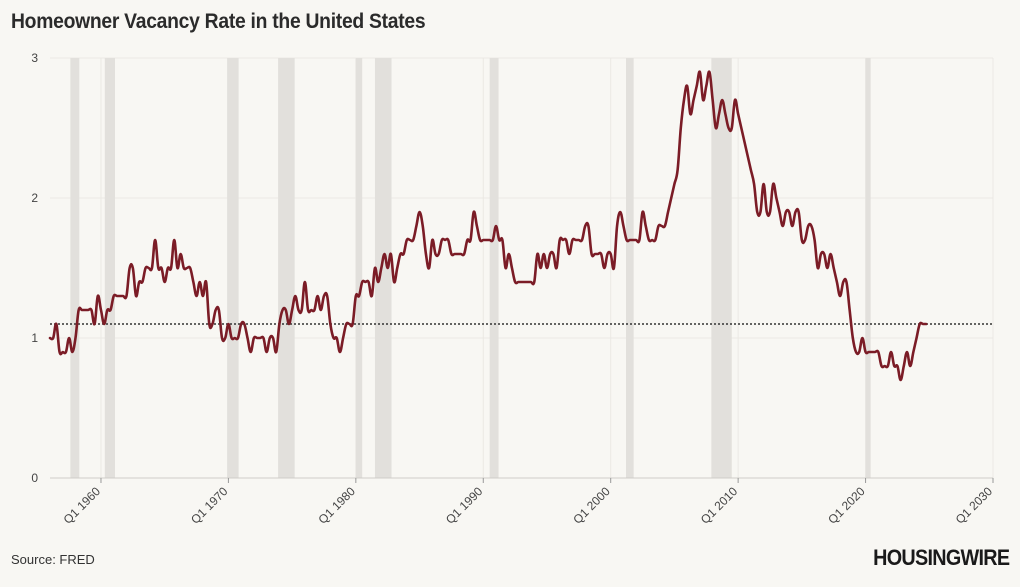 The height and width of the screenshot is (587, 1020). I want to click on source-note: Source: FRED, so click(53, 559).